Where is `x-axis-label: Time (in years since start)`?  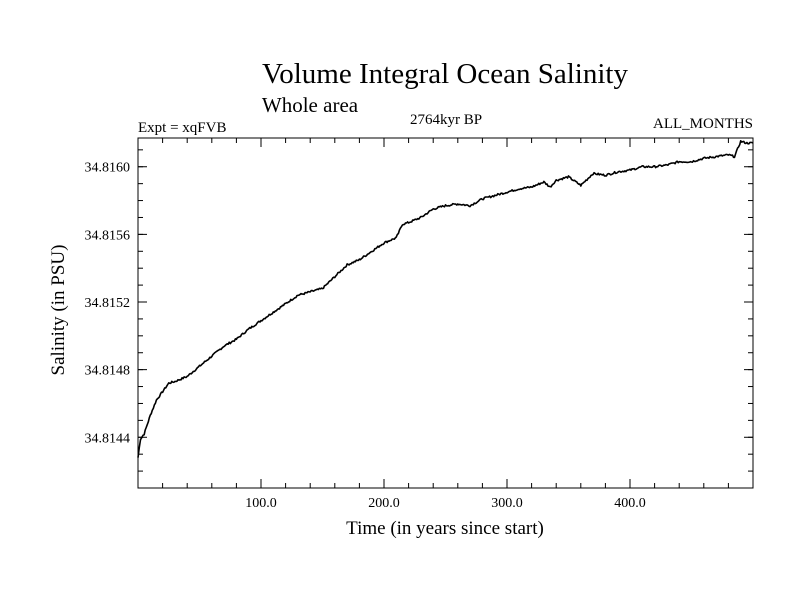 x-axis-label: Time (in years since start) is located at coordinates (445, 528).